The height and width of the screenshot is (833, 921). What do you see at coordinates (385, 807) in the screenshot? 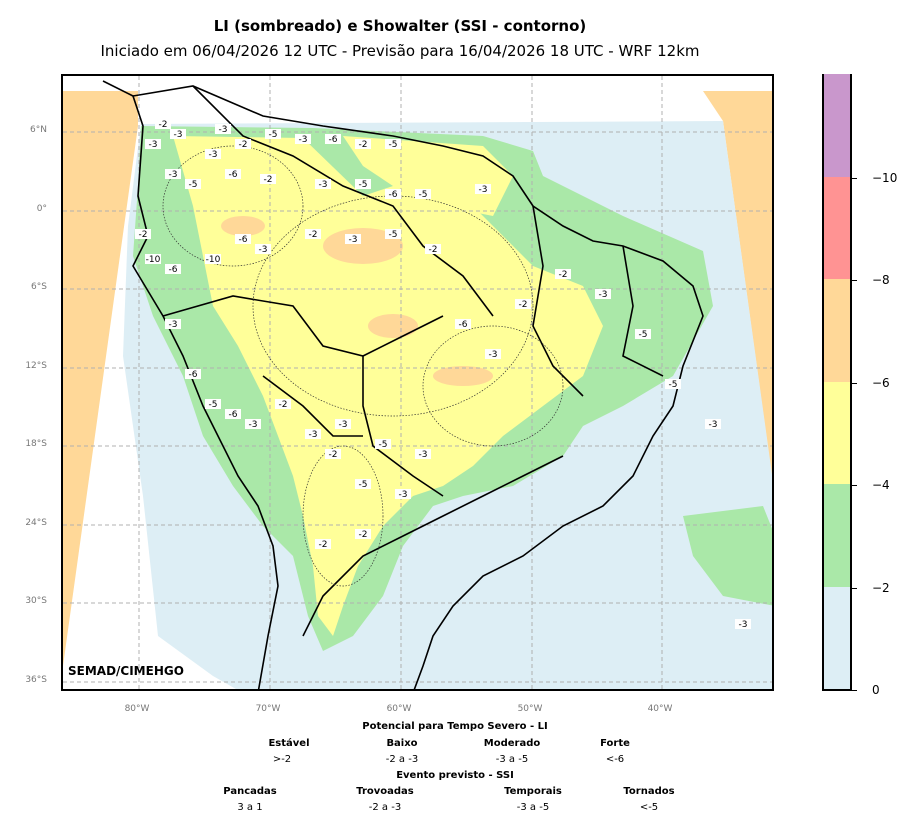
I see `ssi-cat-range: -2 a -3` at bounding box center [385, 807].